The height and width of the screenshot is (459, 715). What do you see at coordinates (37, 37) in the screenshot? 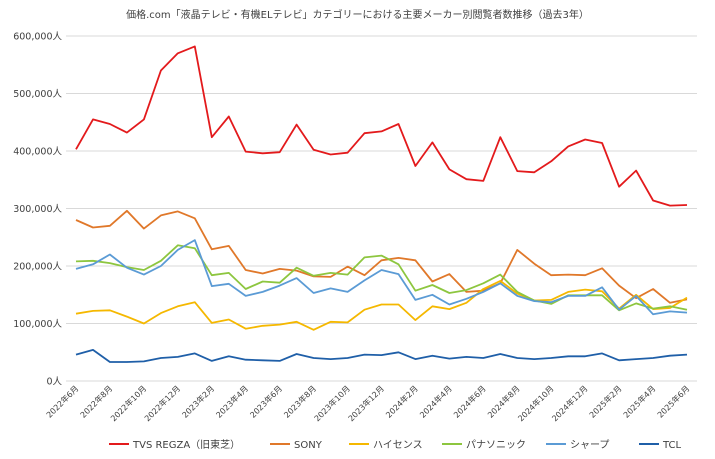
I see `y-tick-label: 600,000人` at bounding box center [37, 37].